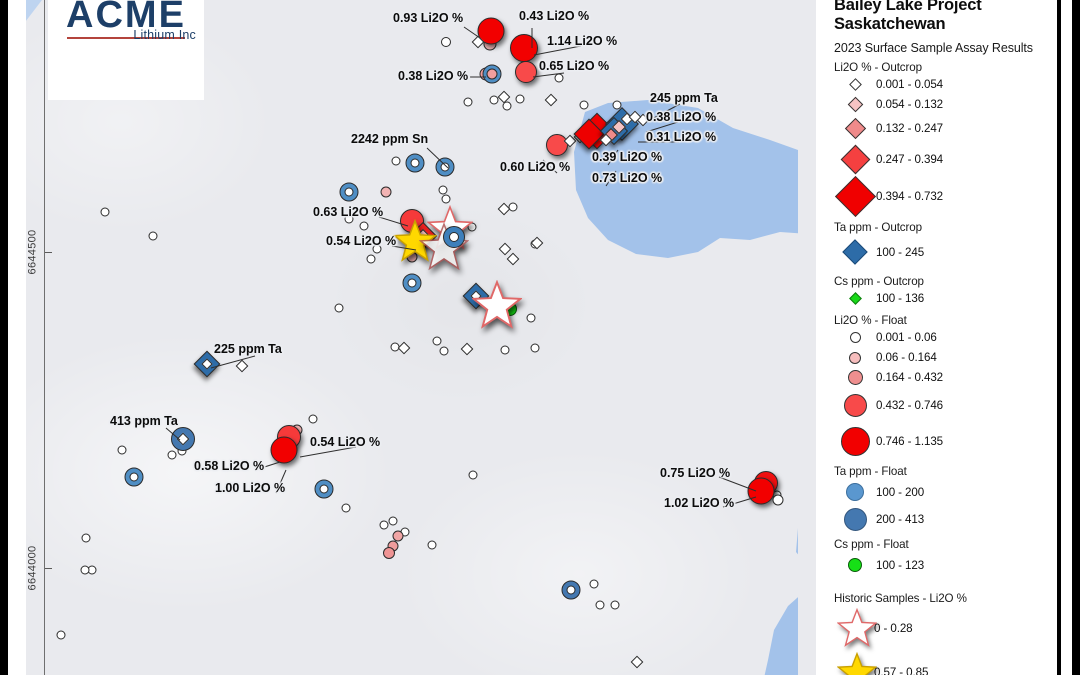 The height and width of the screenshot is (675, 1080). What do you see at coordinates (945, 357) in the screenshot?
I see `legend-item: 0.06 - 0.164` at bounding box center [945, 357].